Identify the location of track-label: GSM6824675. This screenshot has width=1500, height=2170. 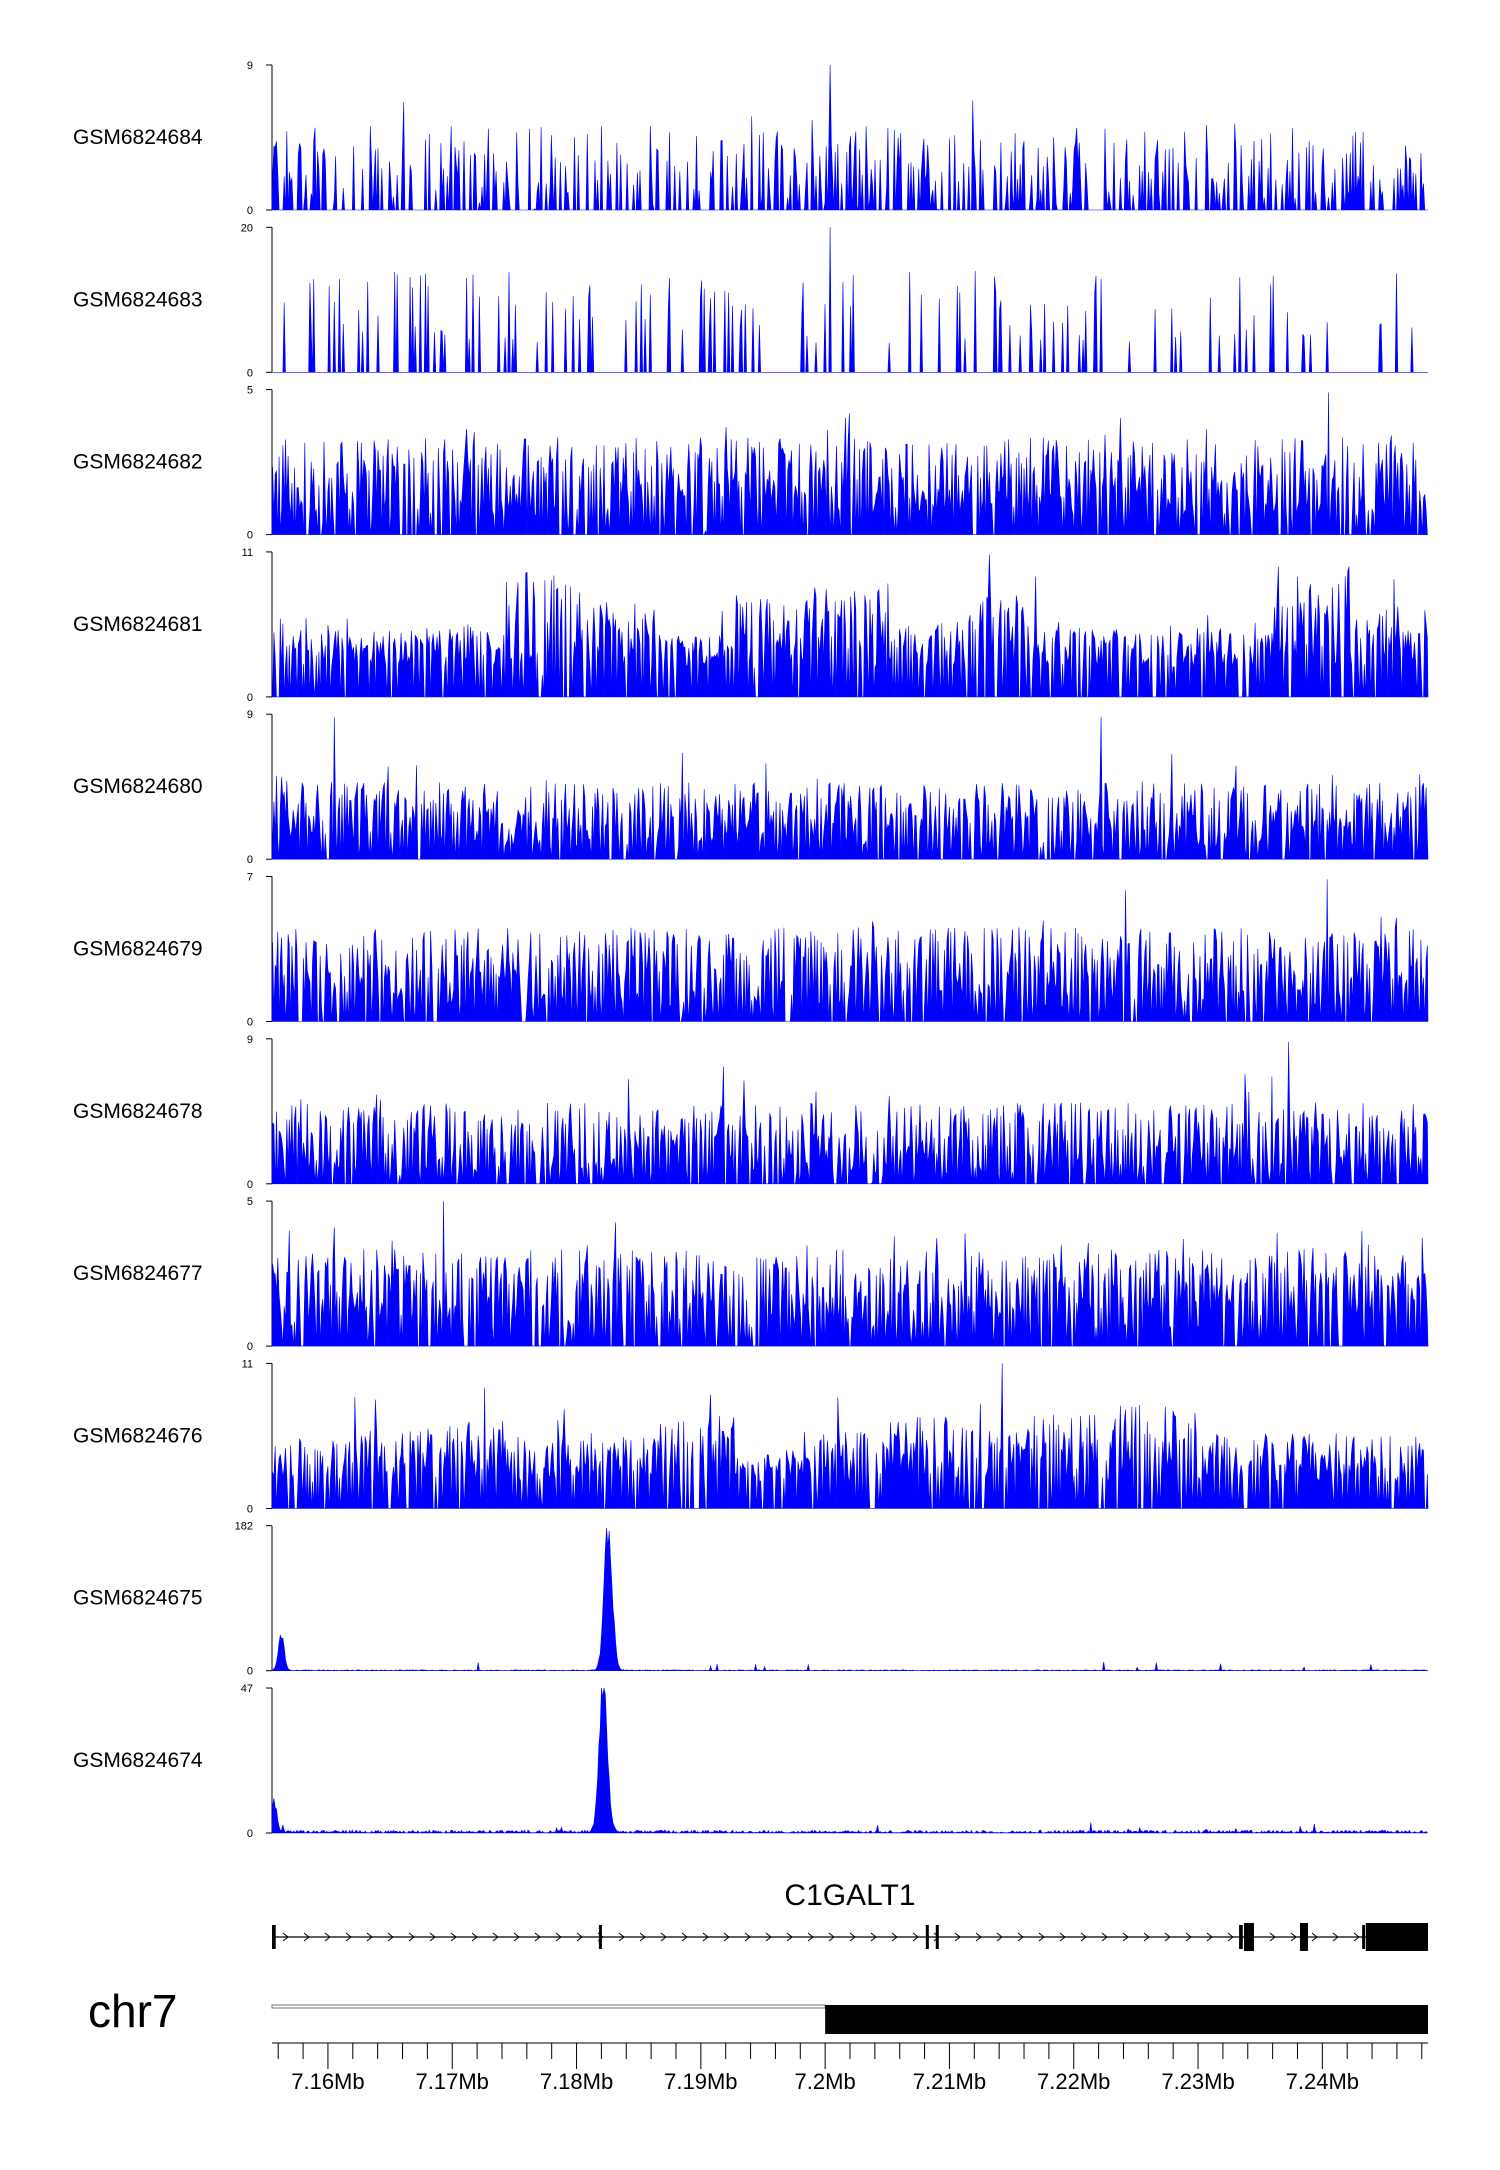
(138, 1598).